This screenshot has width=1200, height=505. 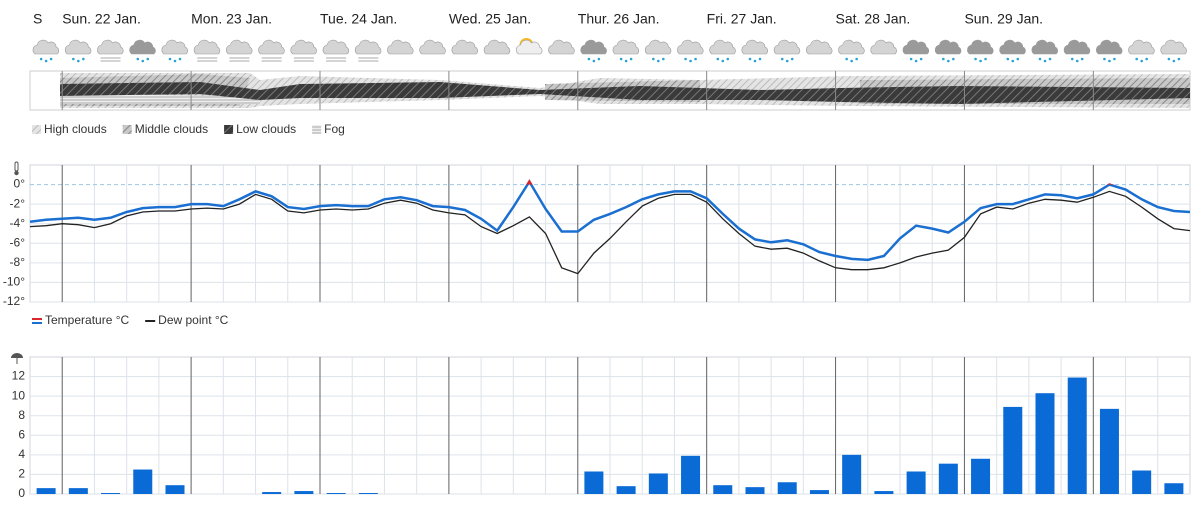 I want to click on y-tick-label: 10, so click(x=19, y=395).